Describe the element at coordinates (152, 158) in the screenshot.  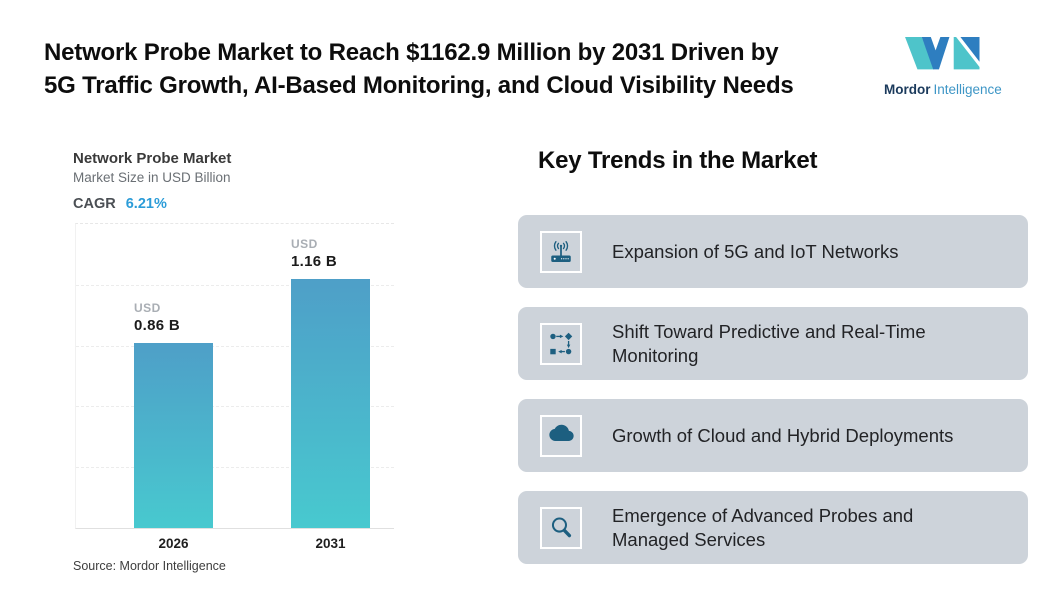
I see `chart-title: Network Probe Market` at that location.